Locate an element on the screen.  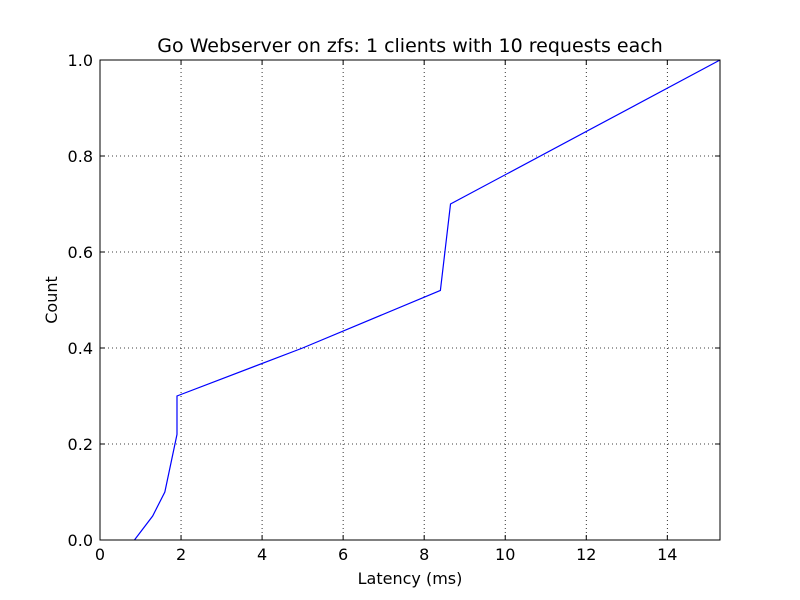
x-tick-label: 2 is located at coordinates (181, 554).